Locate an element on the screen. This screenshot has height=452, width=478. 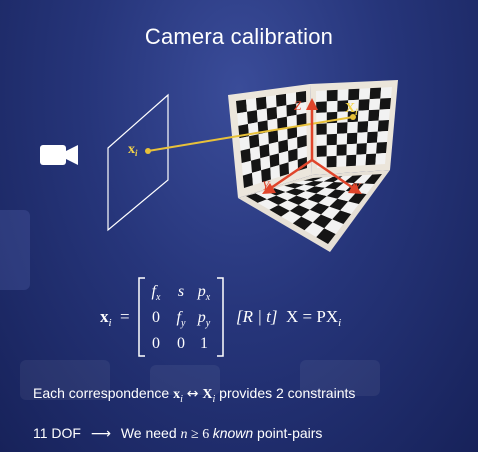
matrix-bracket-right is located at coordinates (220, 317).